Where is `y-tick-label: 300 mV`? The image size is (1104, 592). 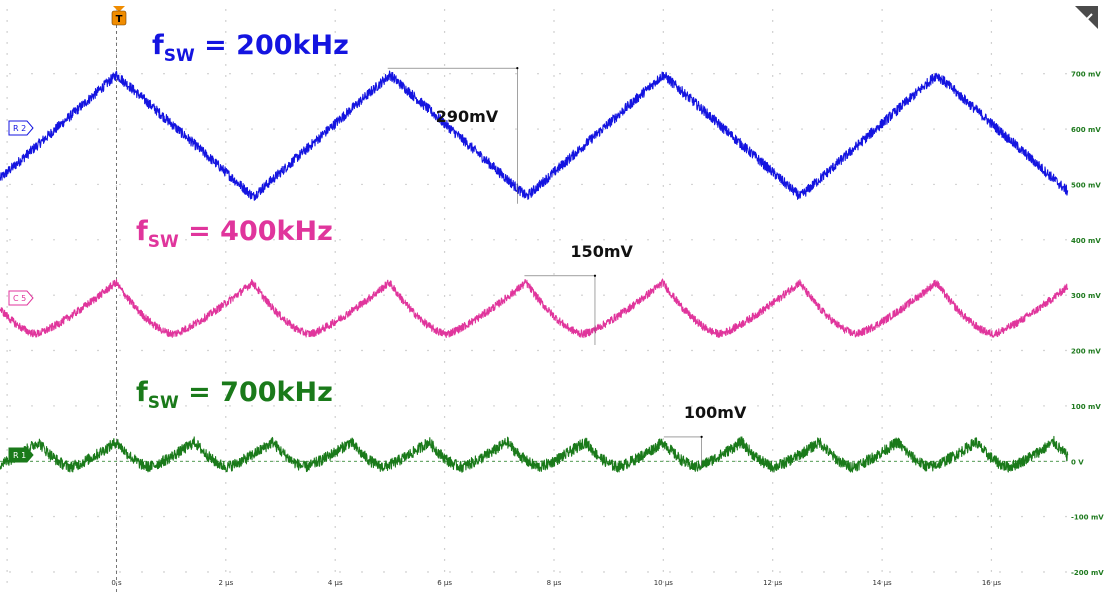
y-tick-label: 300 mV is located at coordinates (1086, 296).